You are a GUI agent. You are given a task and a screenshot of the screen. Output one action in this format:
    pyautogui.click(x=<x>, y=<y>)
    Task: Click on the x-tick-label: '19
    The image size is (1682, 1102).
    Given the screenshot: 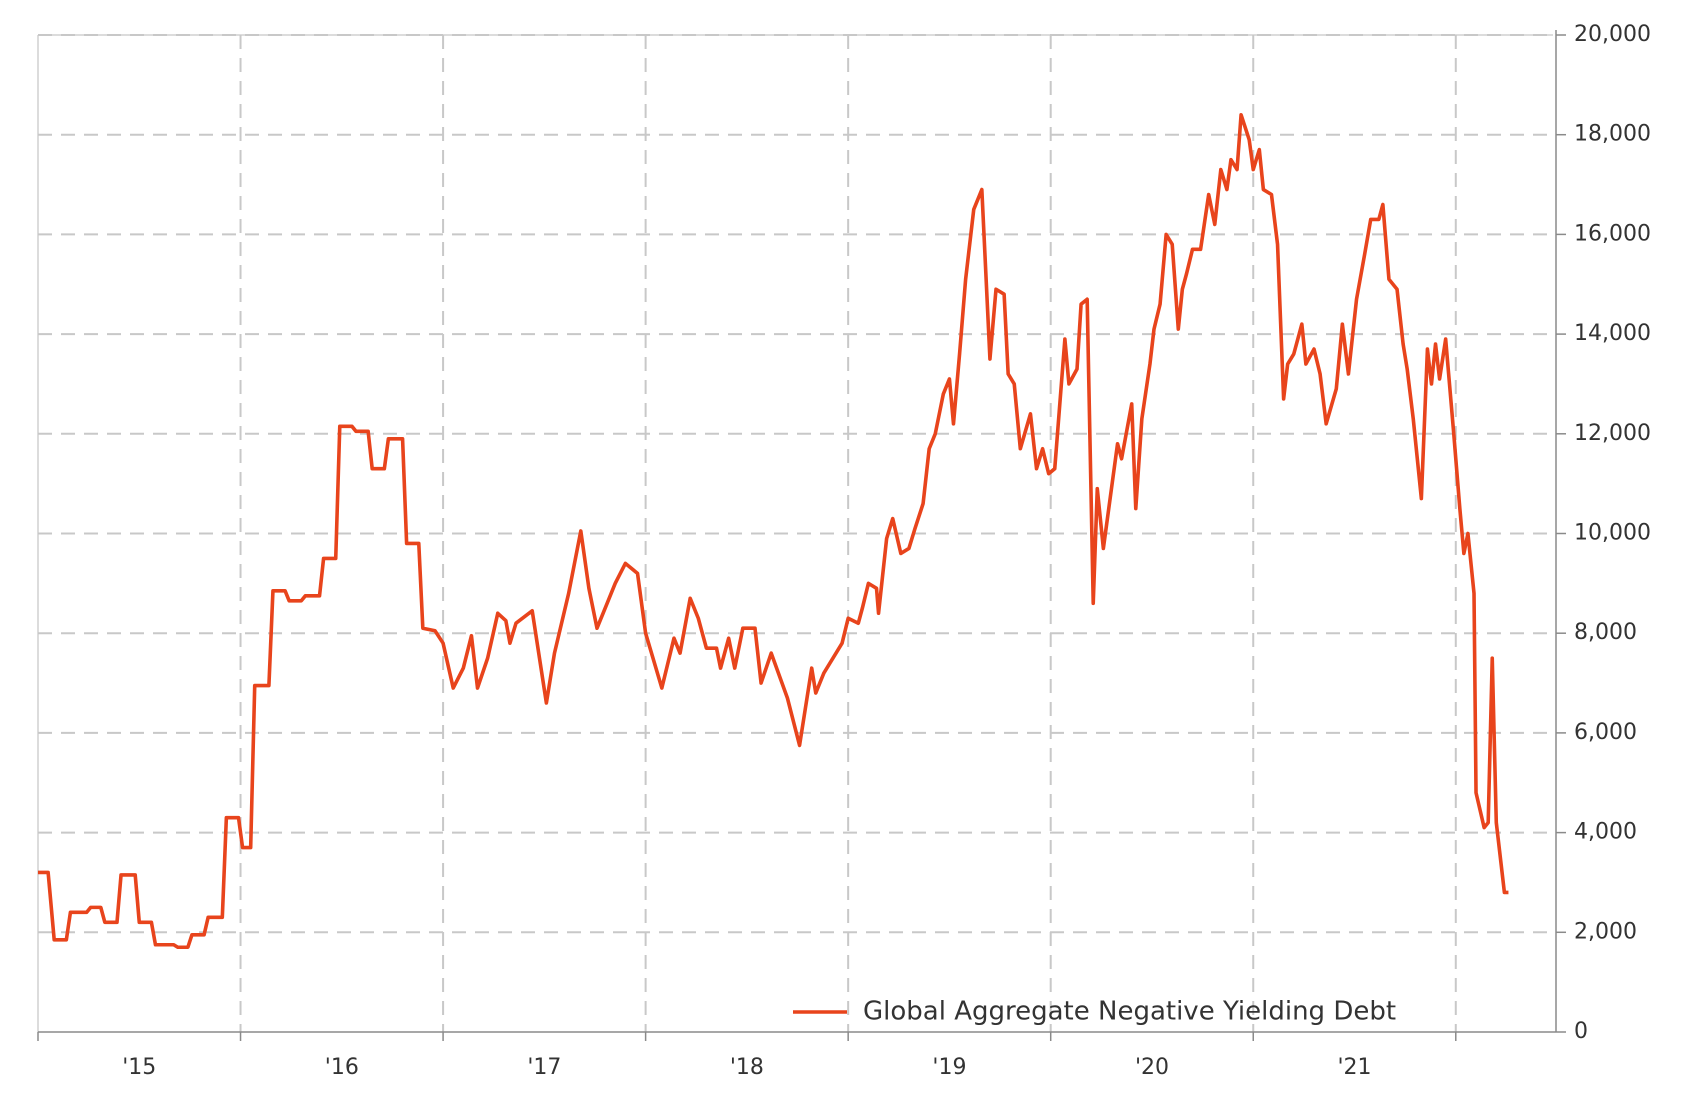 What is the action you would take?
    pyautogui.click(x=949, y=1067)
    